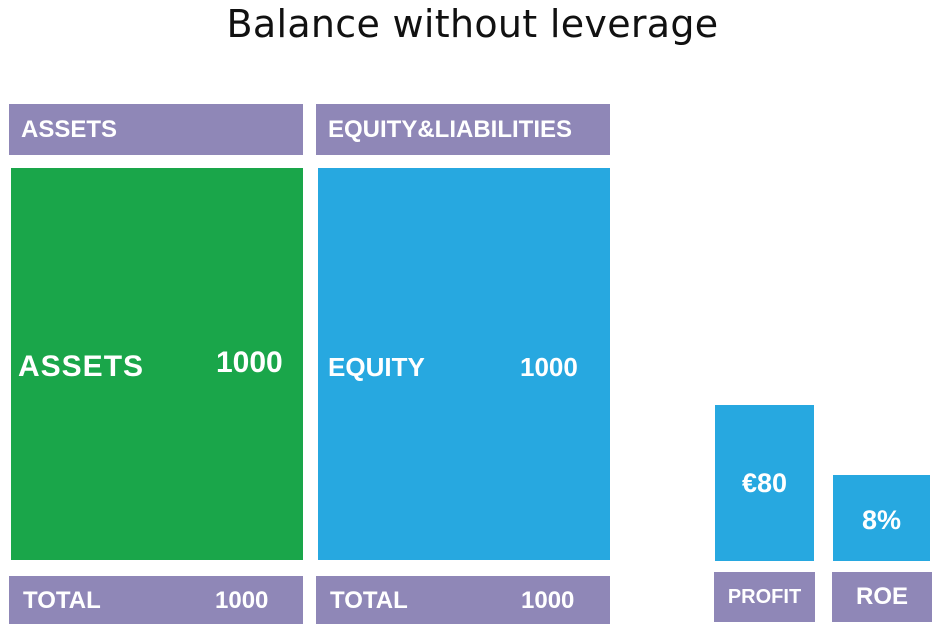 The height and width of the screenshot is (629, 945). I want to click on profit-value: €80, so click(764, 482).